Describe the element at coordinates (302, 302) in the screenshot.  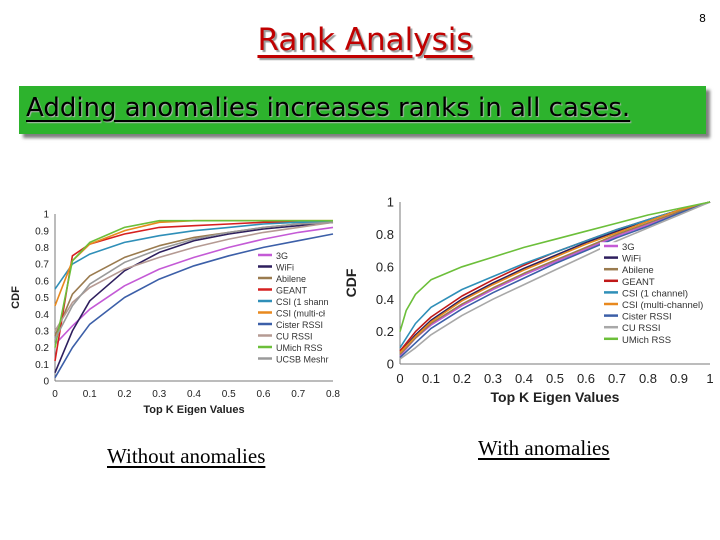
I see `legend-label-4: CSI (1 shann` at that location.